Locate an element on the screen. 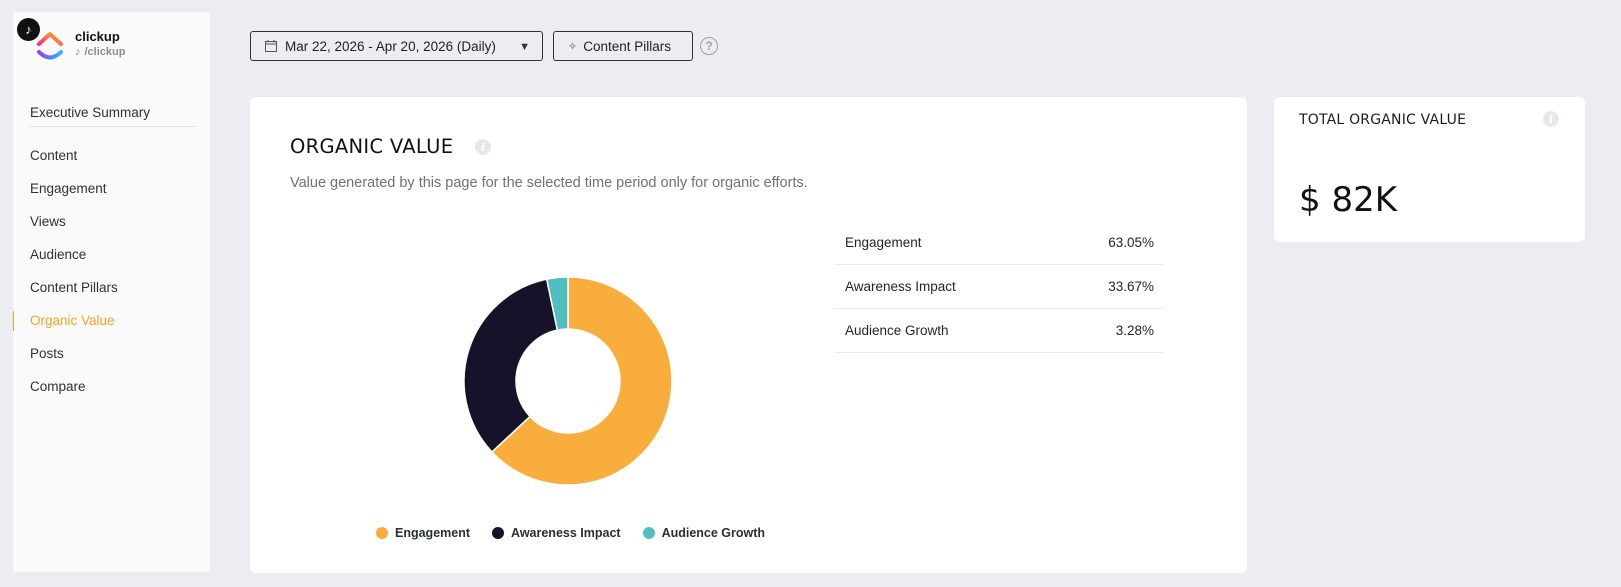 This screenshot has height=587, width=1621. sidebar-item-compare: Compare is located at coordinates (58, 386).